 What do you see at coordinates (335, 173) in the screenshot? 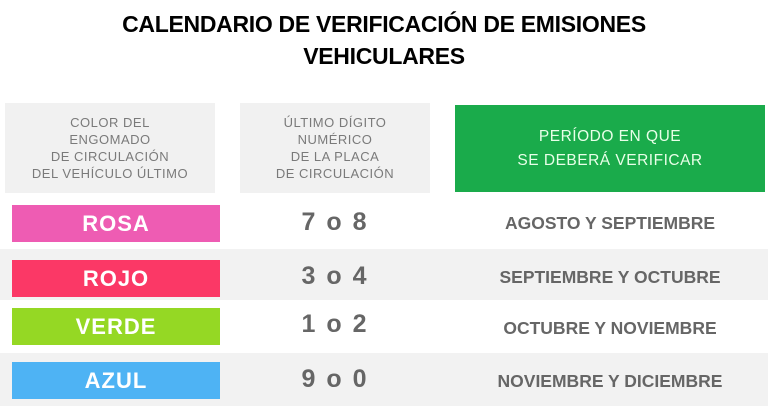
I see `header-digit-line: DE CIRCULACIÓN` at bounding box center [335, 173].